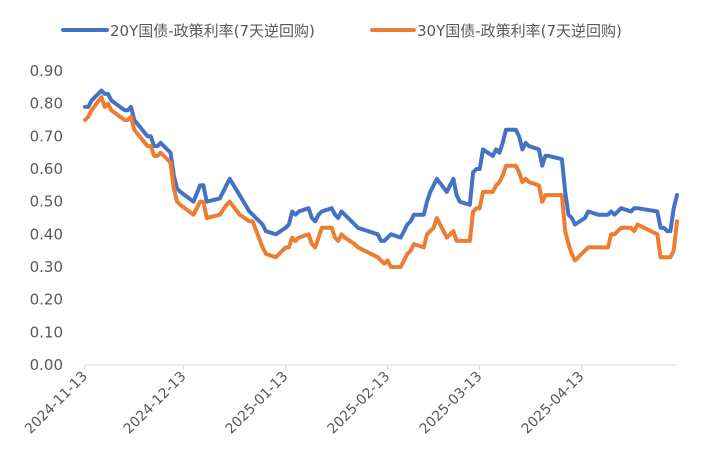 This screenshot has height=474, width=716. What do you see at coordinates (46, 136) in the screenshot?
I see `y-tick-label: 0.70` at bounding box center [46, 136].